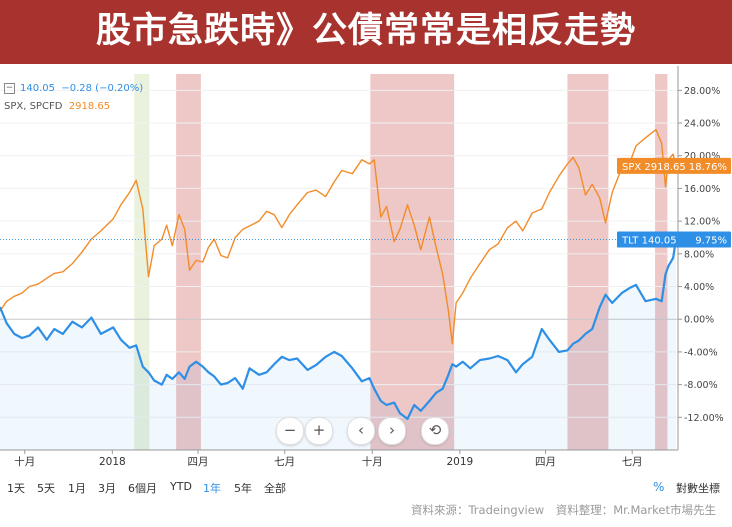  What do you see at coordinates (702, 189) in the screenshot?
I see `y-tick-label: 16.00%` at bounding box center [702, 189].